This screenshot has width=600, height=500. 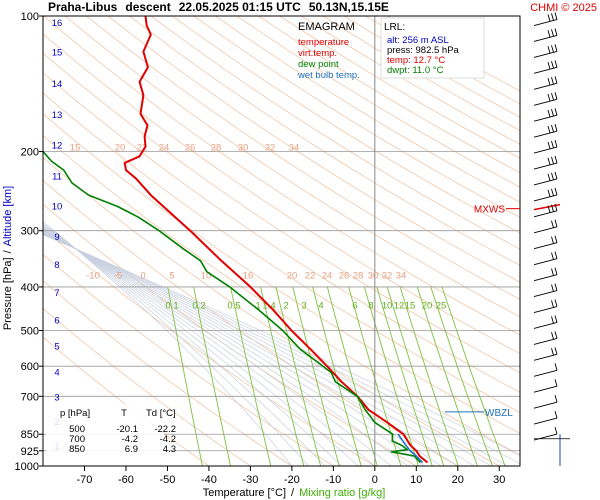 What do you see at coordinates (169, 449) in the screenshot?
I see `table-cell: 4.3` at bounding box center [169, 449].